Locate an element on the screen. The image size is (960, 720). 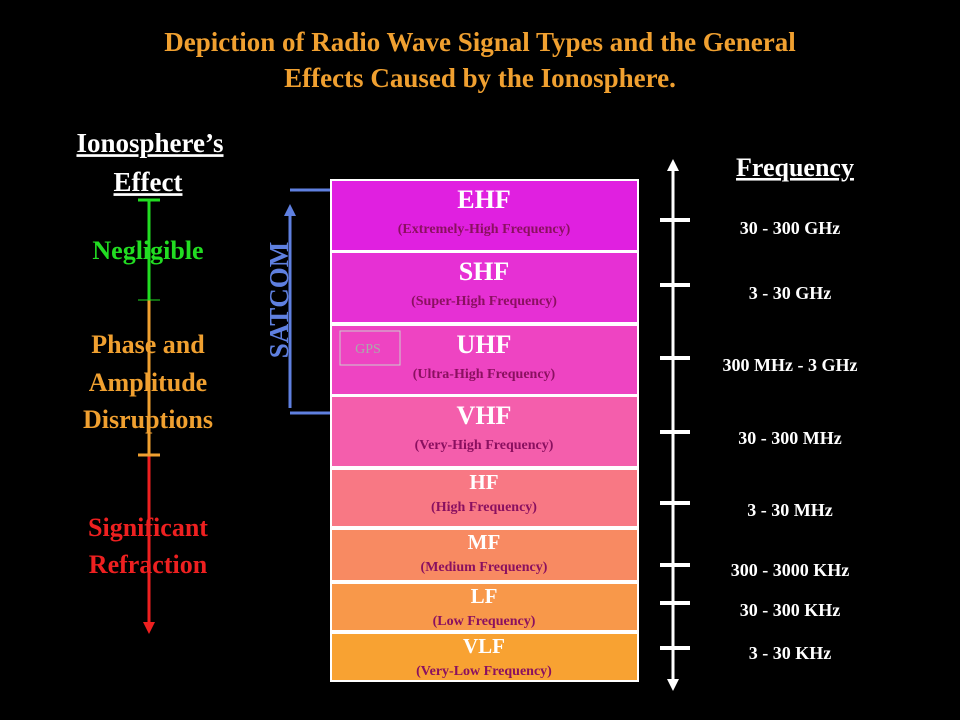
frequency-label: 30 - 300 MHz is located at coordinates (789, 438).